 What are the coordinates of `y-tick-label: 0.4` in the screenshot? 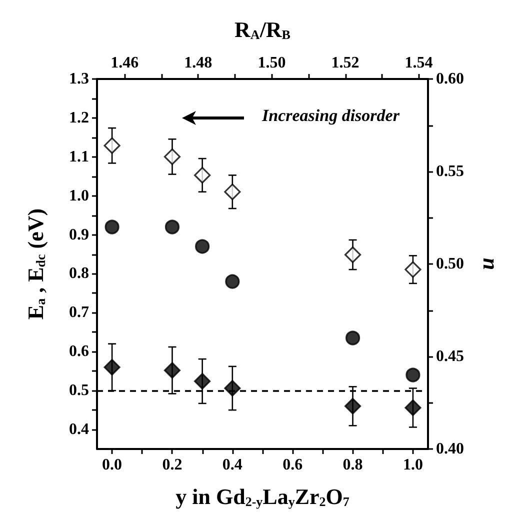 It's located at (79, 429).